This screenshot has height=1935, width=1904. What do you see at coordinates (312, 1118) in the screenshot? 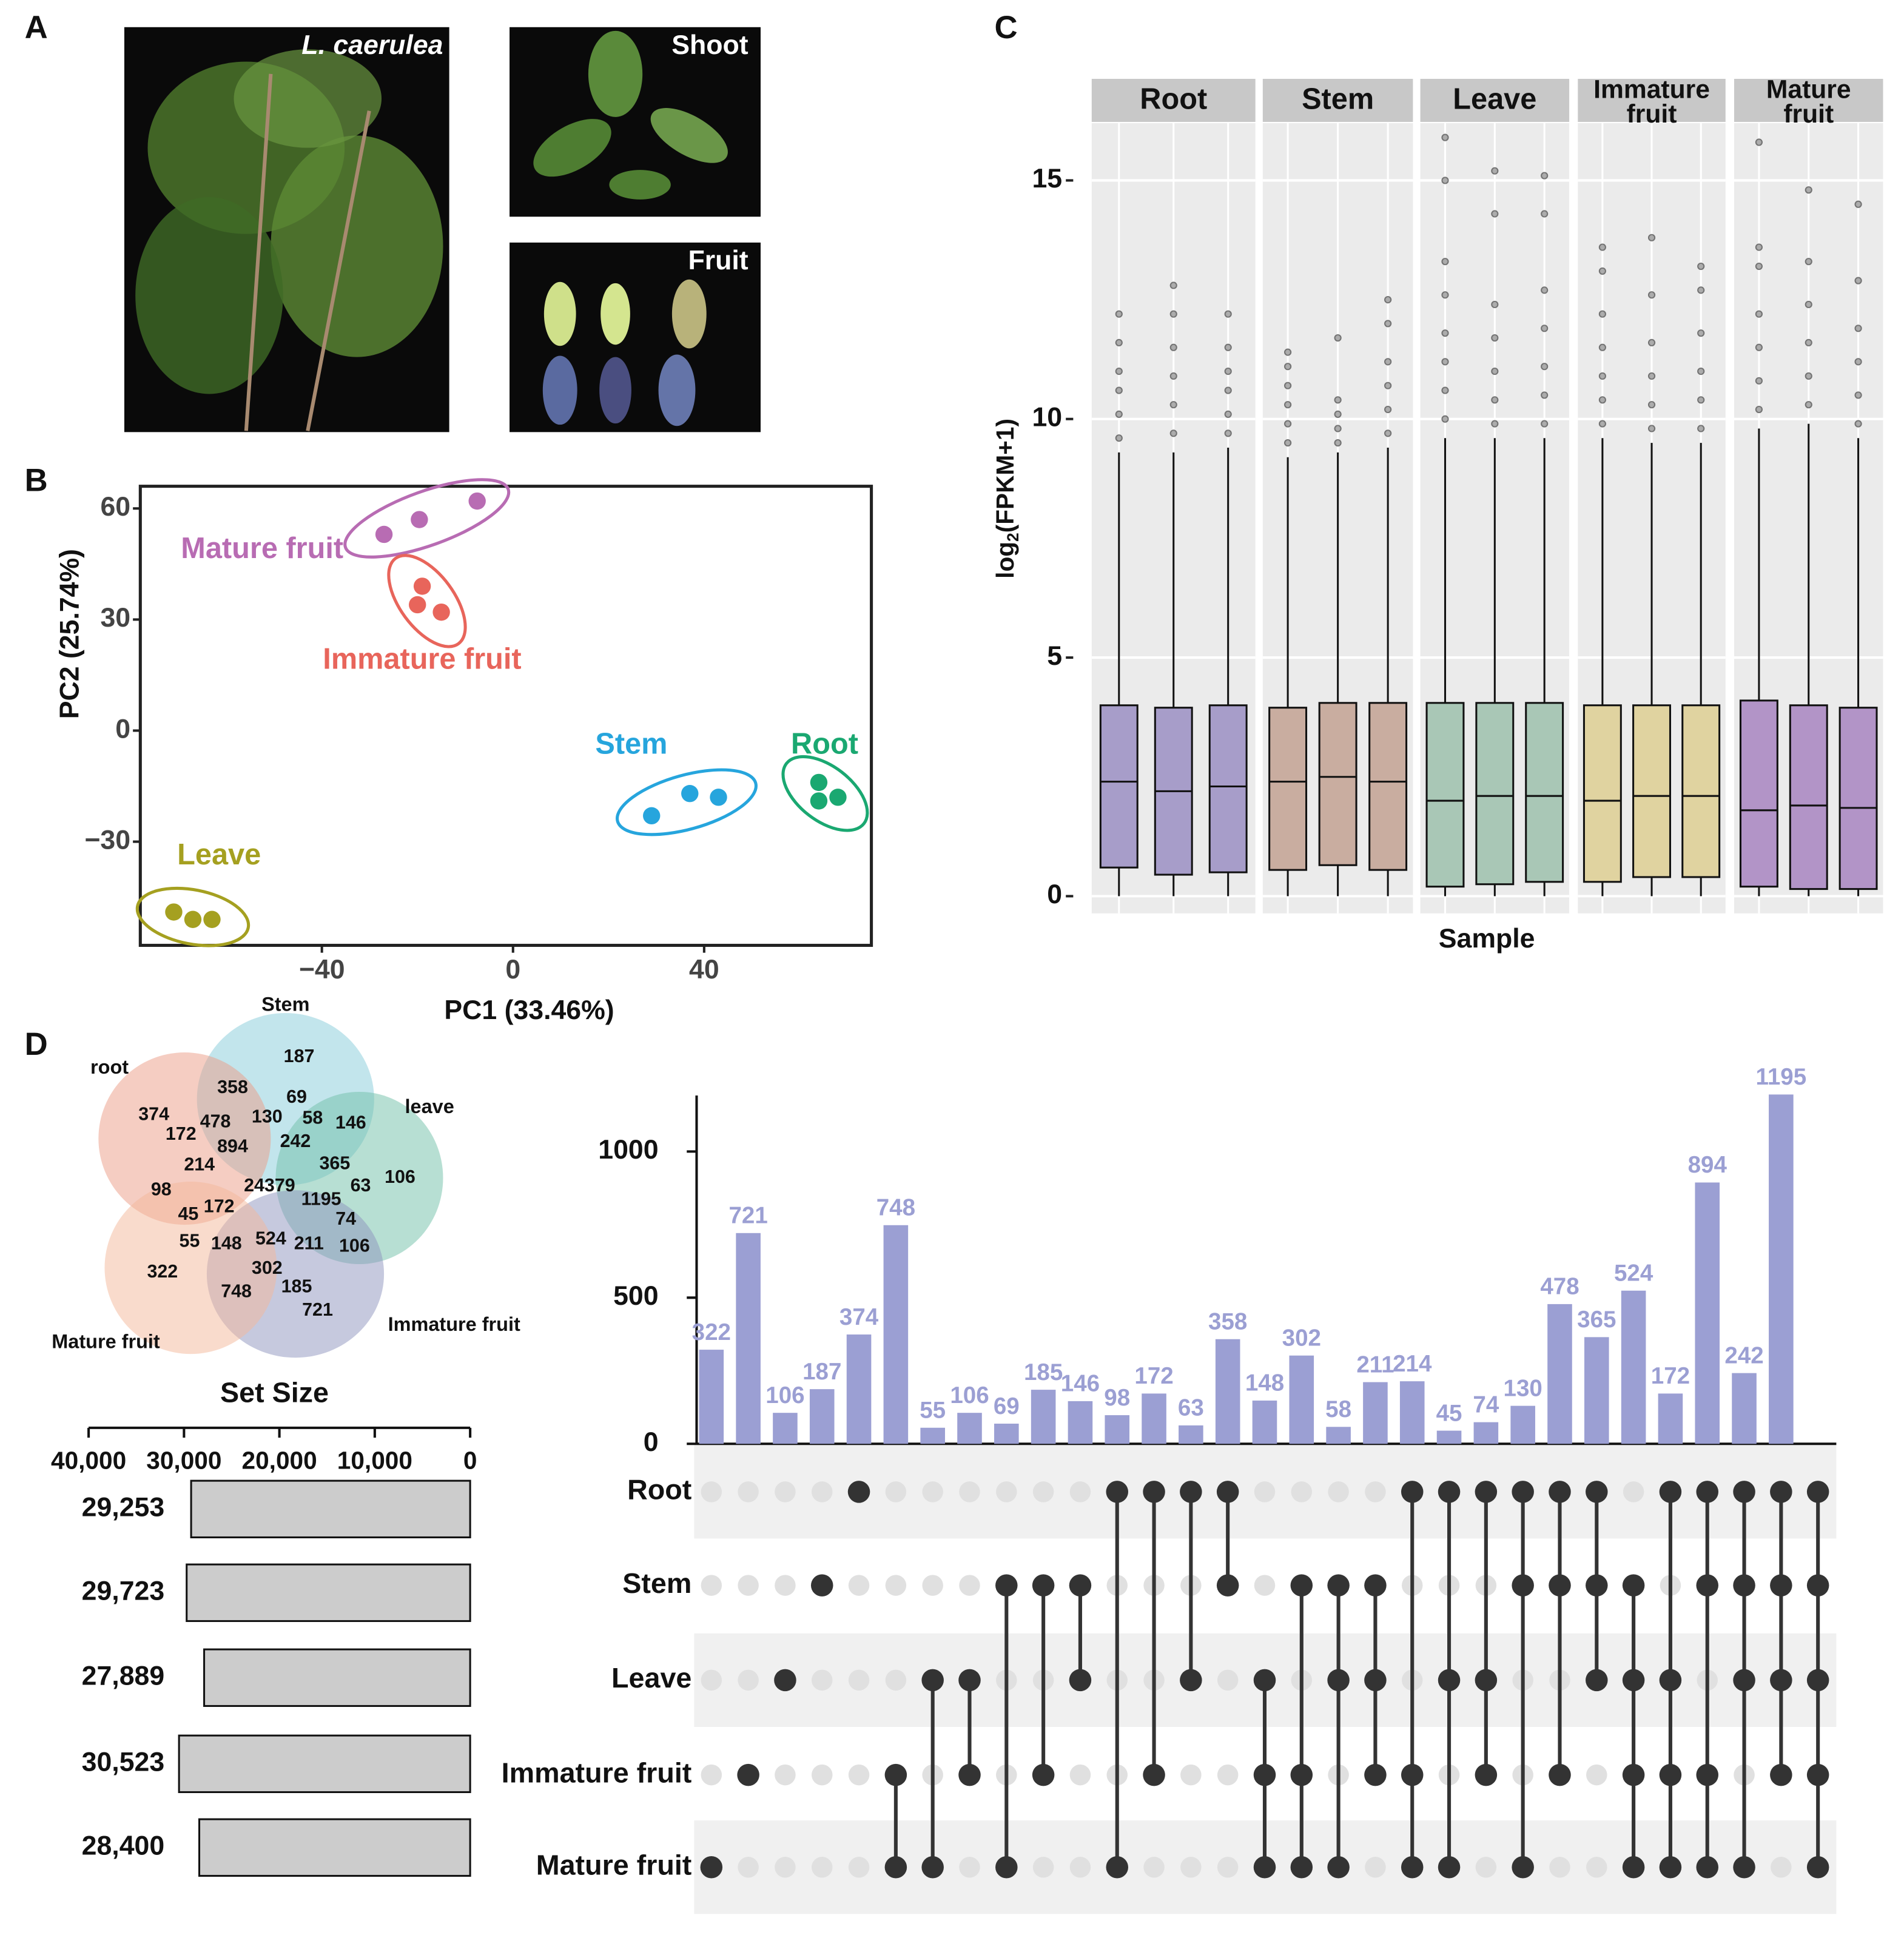
I see `venn-count: 58` at bounding box center [312, 1118].